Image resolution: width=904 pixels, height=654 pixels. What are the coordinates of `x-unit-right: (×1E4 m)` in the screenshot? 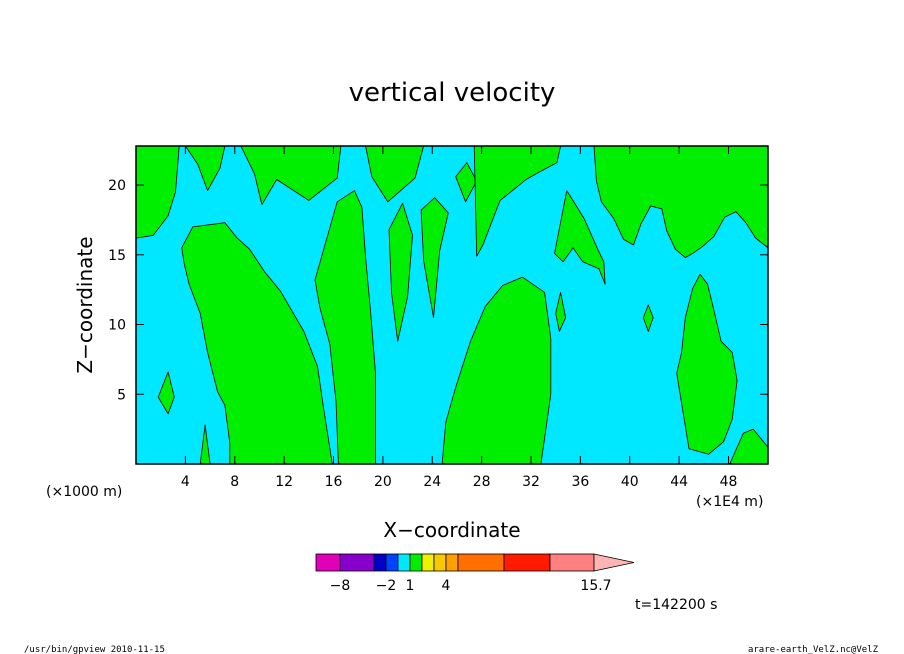 It's located at (729, 502).